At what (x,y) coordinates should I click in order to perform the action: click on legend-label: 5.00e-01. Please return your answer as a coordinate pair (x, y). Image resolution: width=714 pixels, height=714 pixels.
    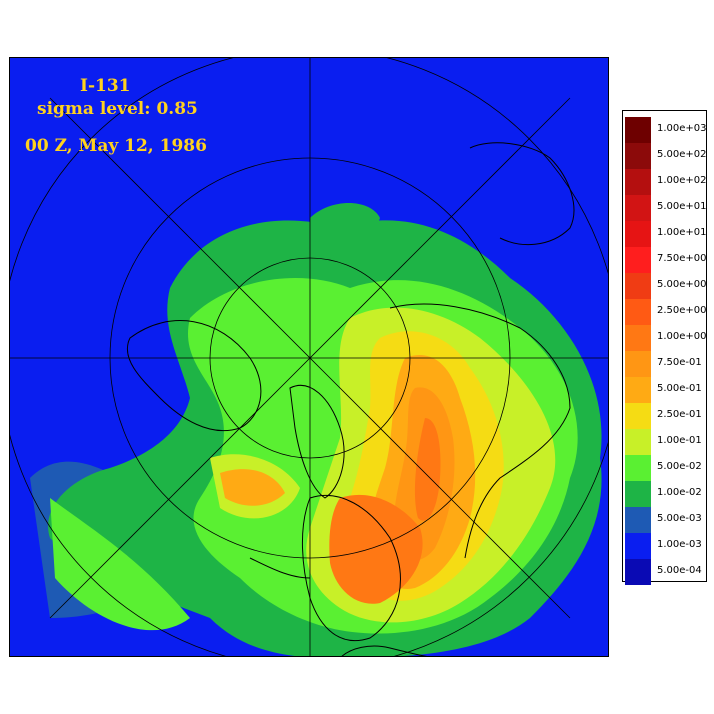
    Looking at the image, I should click on (679, 388).